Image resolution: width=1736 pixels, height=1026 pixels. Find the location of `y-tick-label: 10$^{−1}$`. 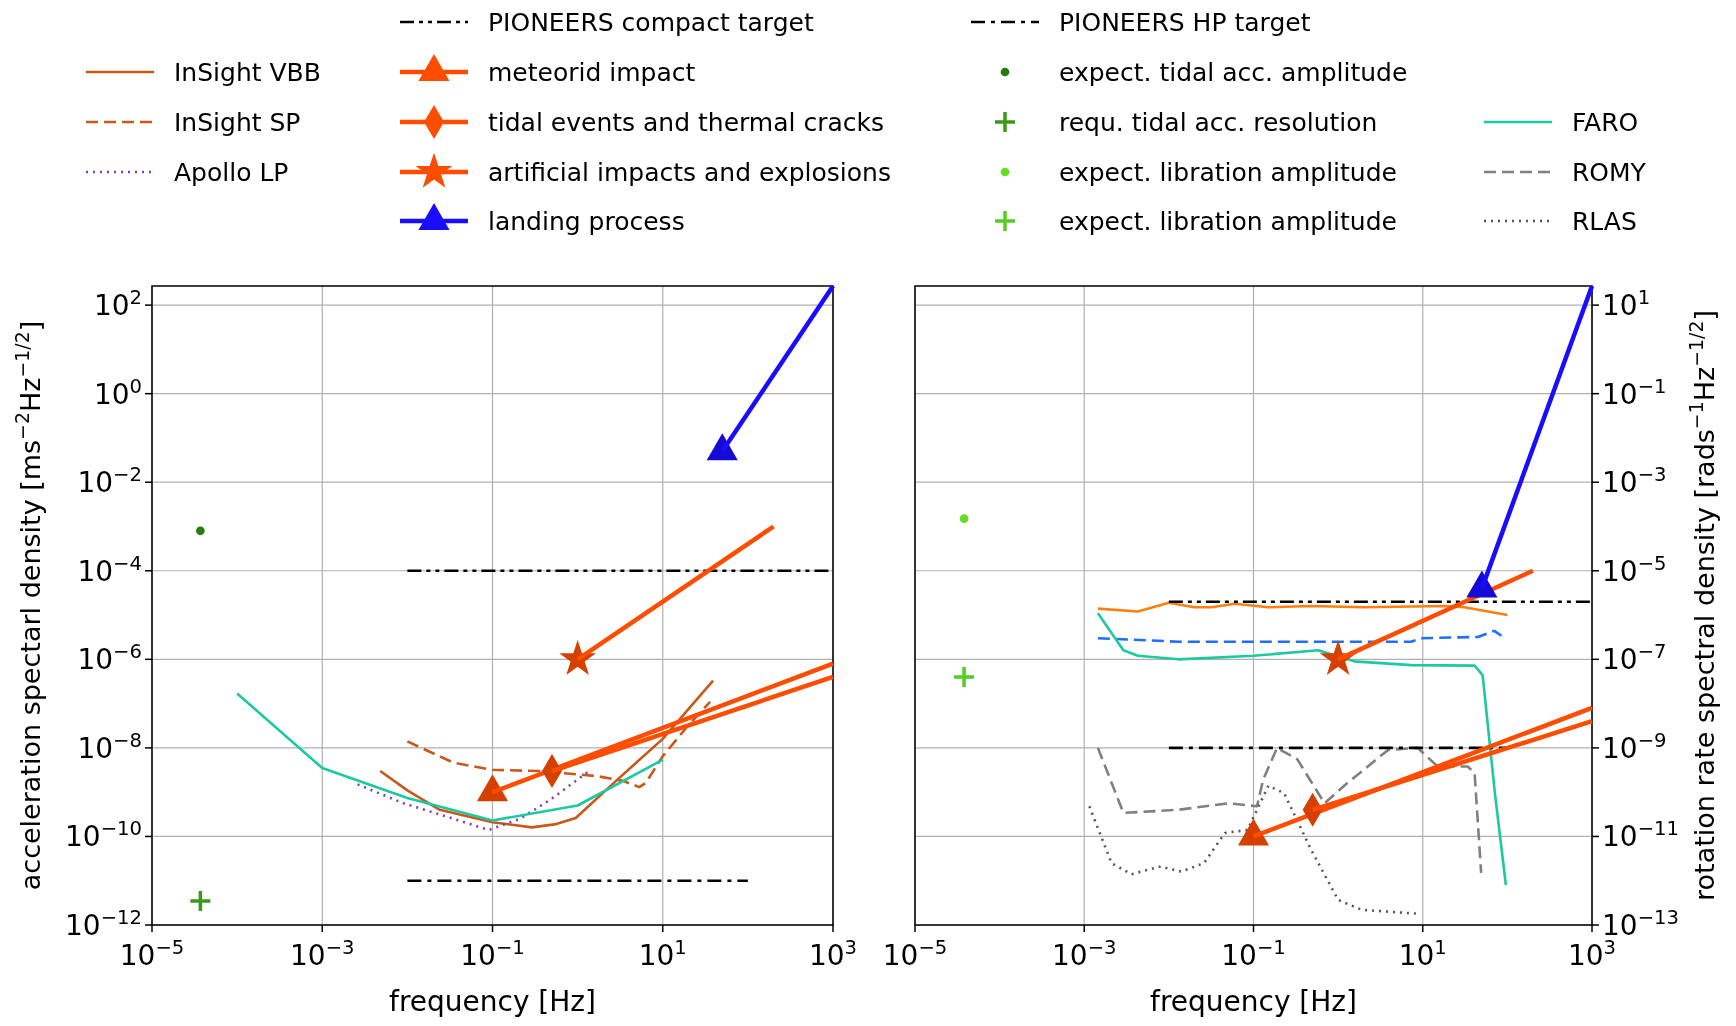

y-tick-label: 10$^{−1}$ is located at coordinates (1634, 392).